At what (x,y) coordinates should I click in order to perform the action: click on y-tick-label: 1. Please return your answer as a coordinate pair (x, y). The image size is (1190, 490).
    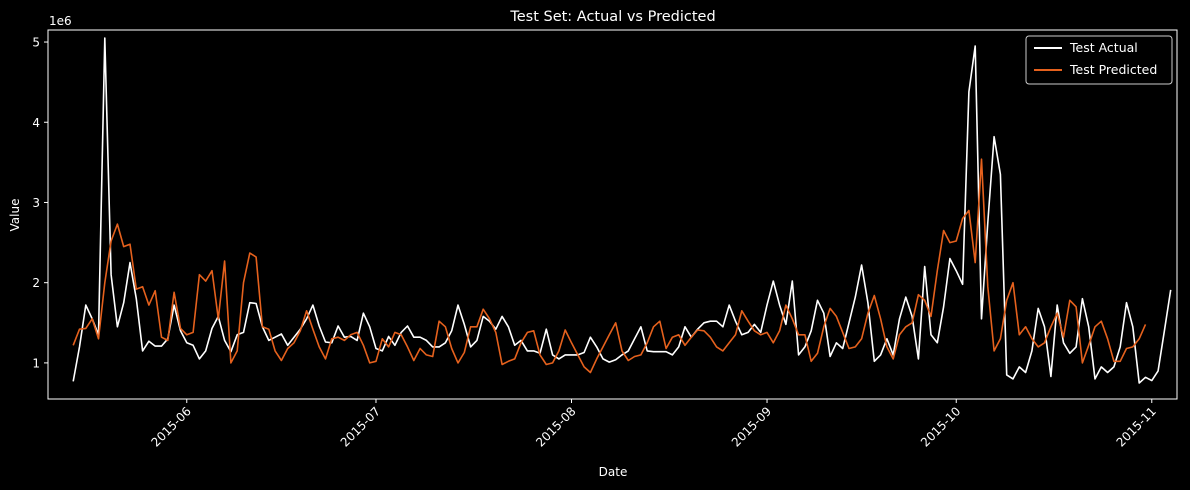
    Looking at the image, I should click on (36, 363).